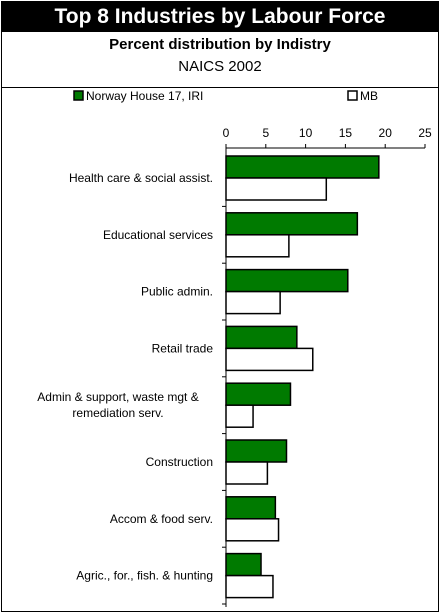 Image resolution: width=442 pixels, height=614 pixels. What do you see at coordinates (306, 133) in the screenshot?
I see `x-tick-label-2: 10` at bounding box center [306, 133].